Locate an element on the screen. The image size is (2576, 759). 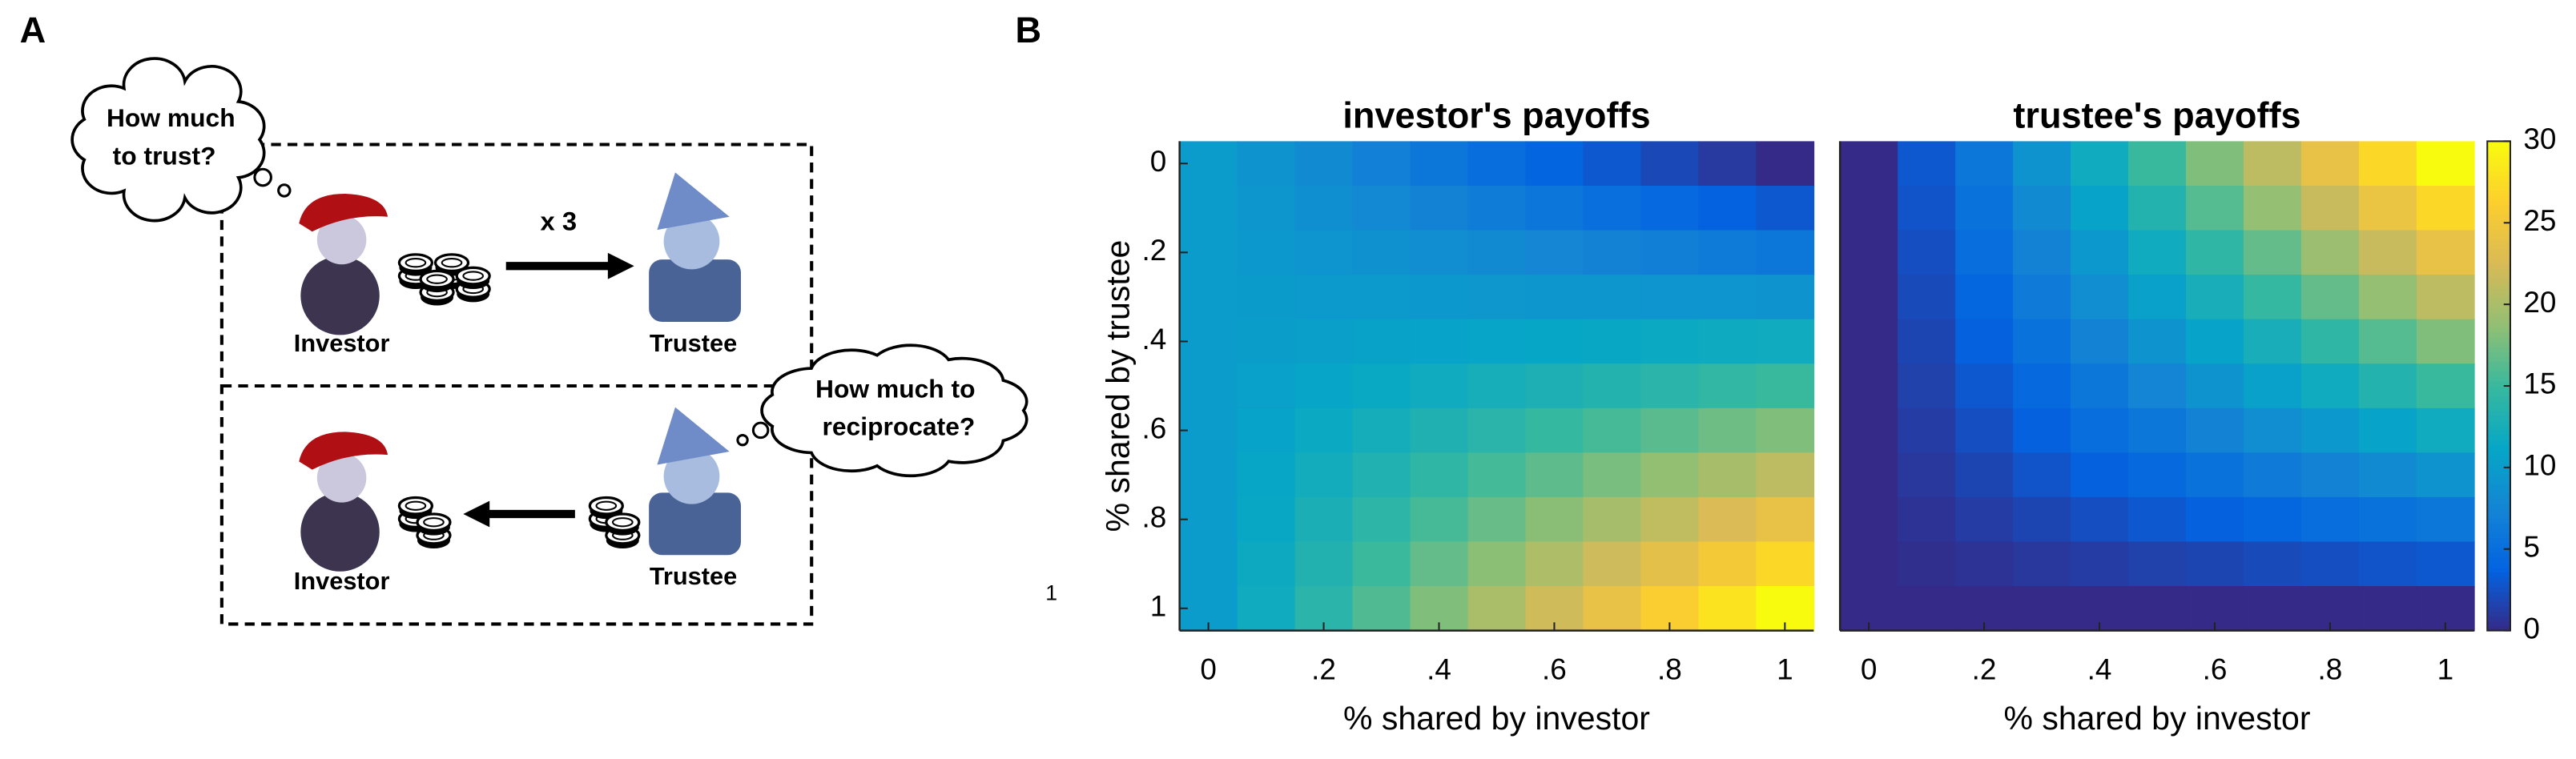
investor-figure is located at coordinates (343, 502).